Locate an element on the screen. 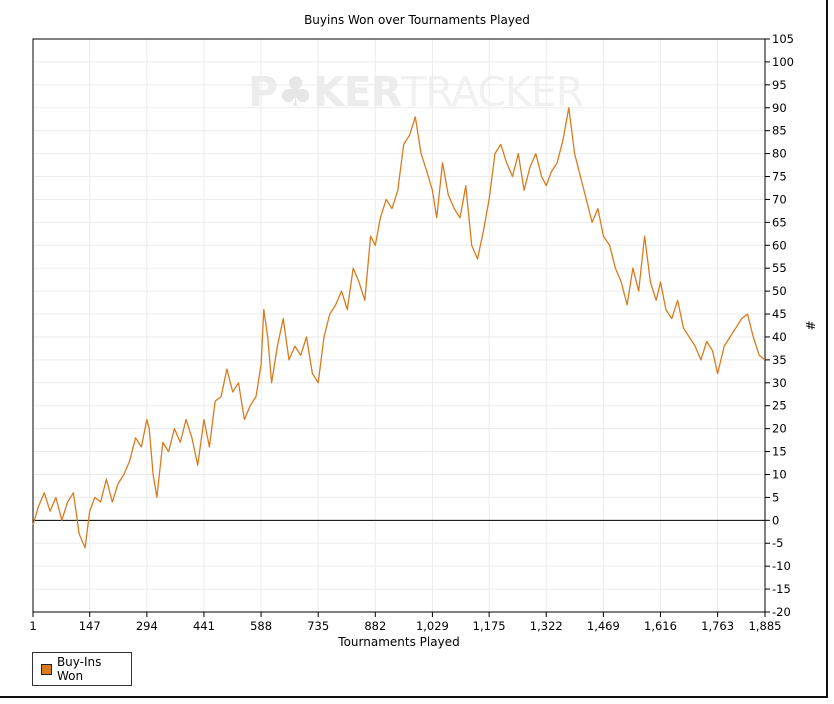 The width and height of the screenshot is (834, 704). y-tick-label: 25 is located at coordinates (779, 406).